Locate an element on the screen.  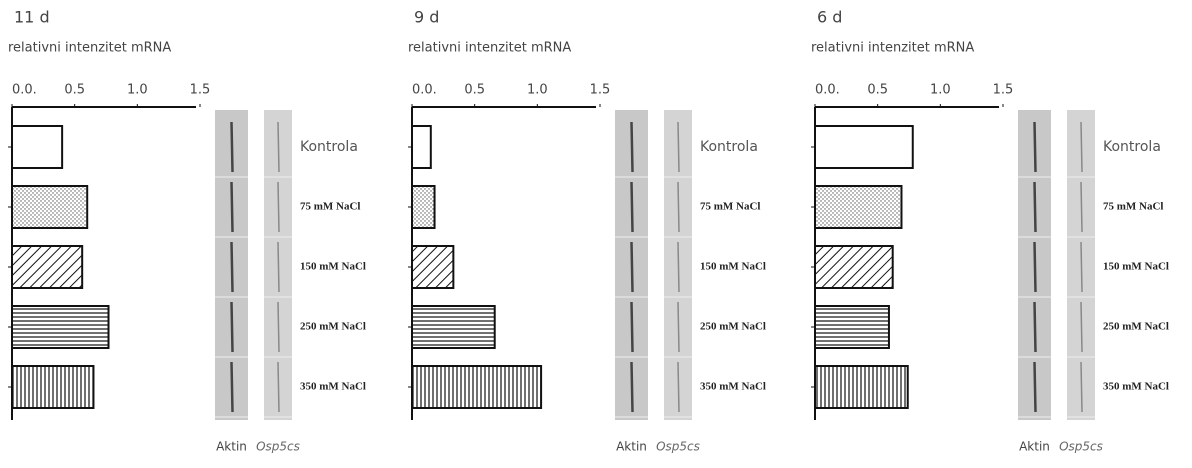
panel-title: 11 d is located at coordinates (32, 17).